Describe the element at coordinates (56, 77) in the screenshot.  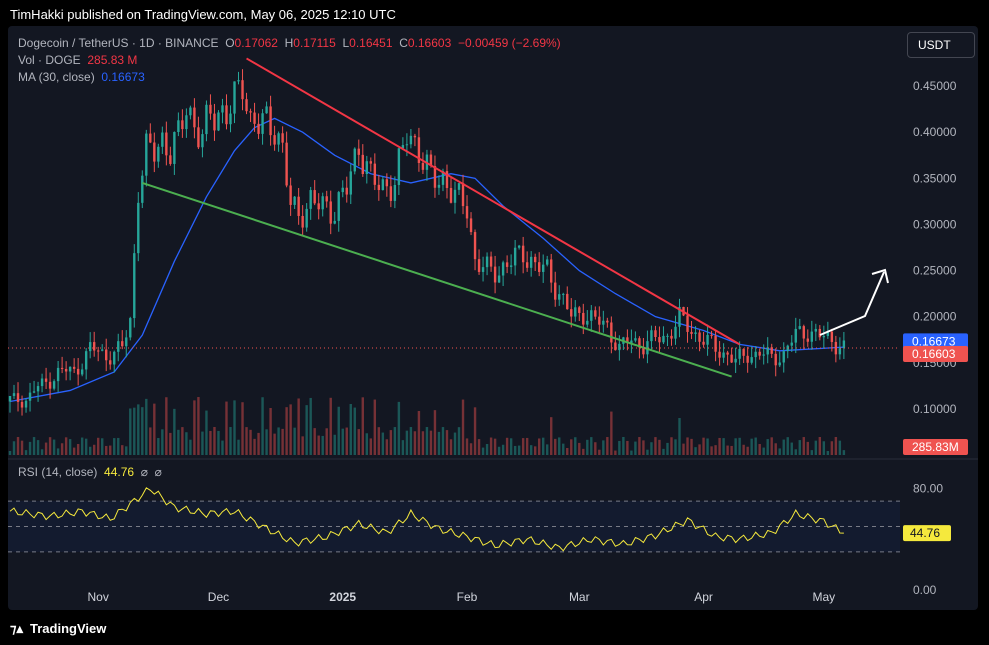
I see `ma-legend-label: MA (30, close)` at that location.